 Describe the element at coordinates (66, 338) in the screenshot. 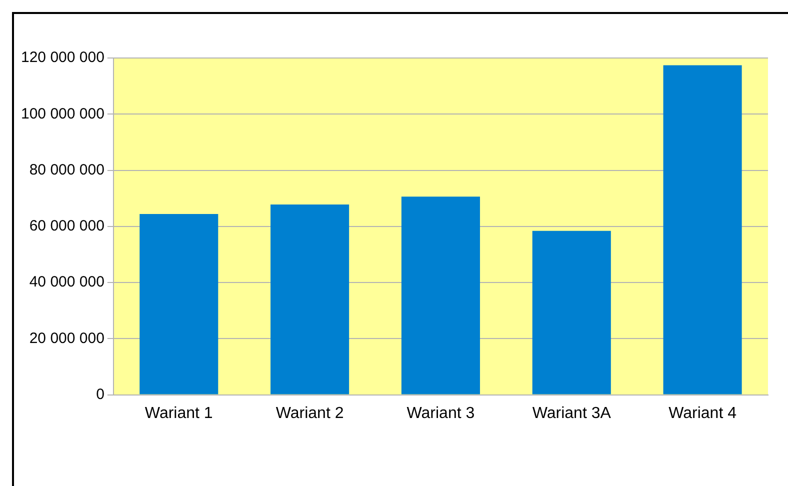

I see `y-tick-label: 20 000 000` at that location.